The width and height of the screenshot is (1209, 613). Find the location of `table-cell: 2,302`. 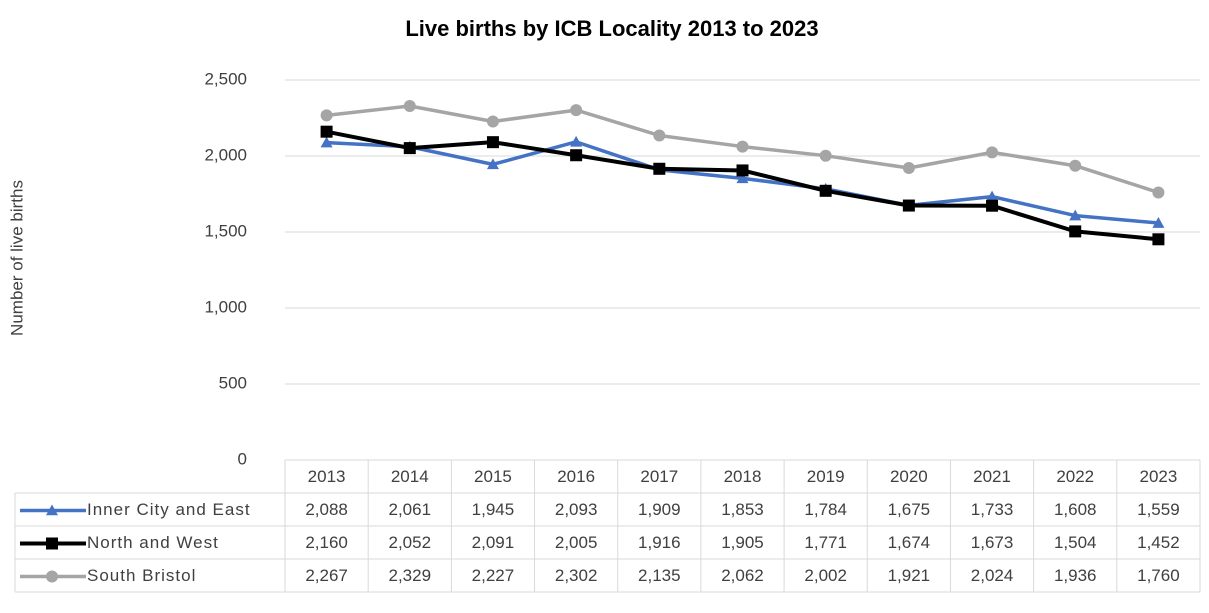

table-cell: 2,302 is located at coordinates (576, 575).